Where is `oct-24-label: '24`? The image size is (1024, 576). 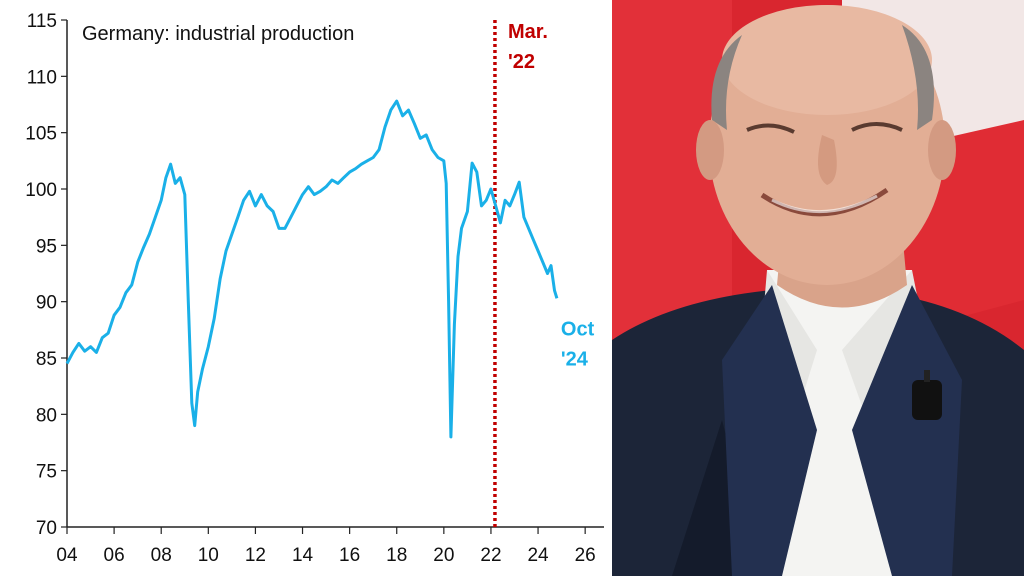
oct-24-label: '24 is located at coordinates (575, 359).